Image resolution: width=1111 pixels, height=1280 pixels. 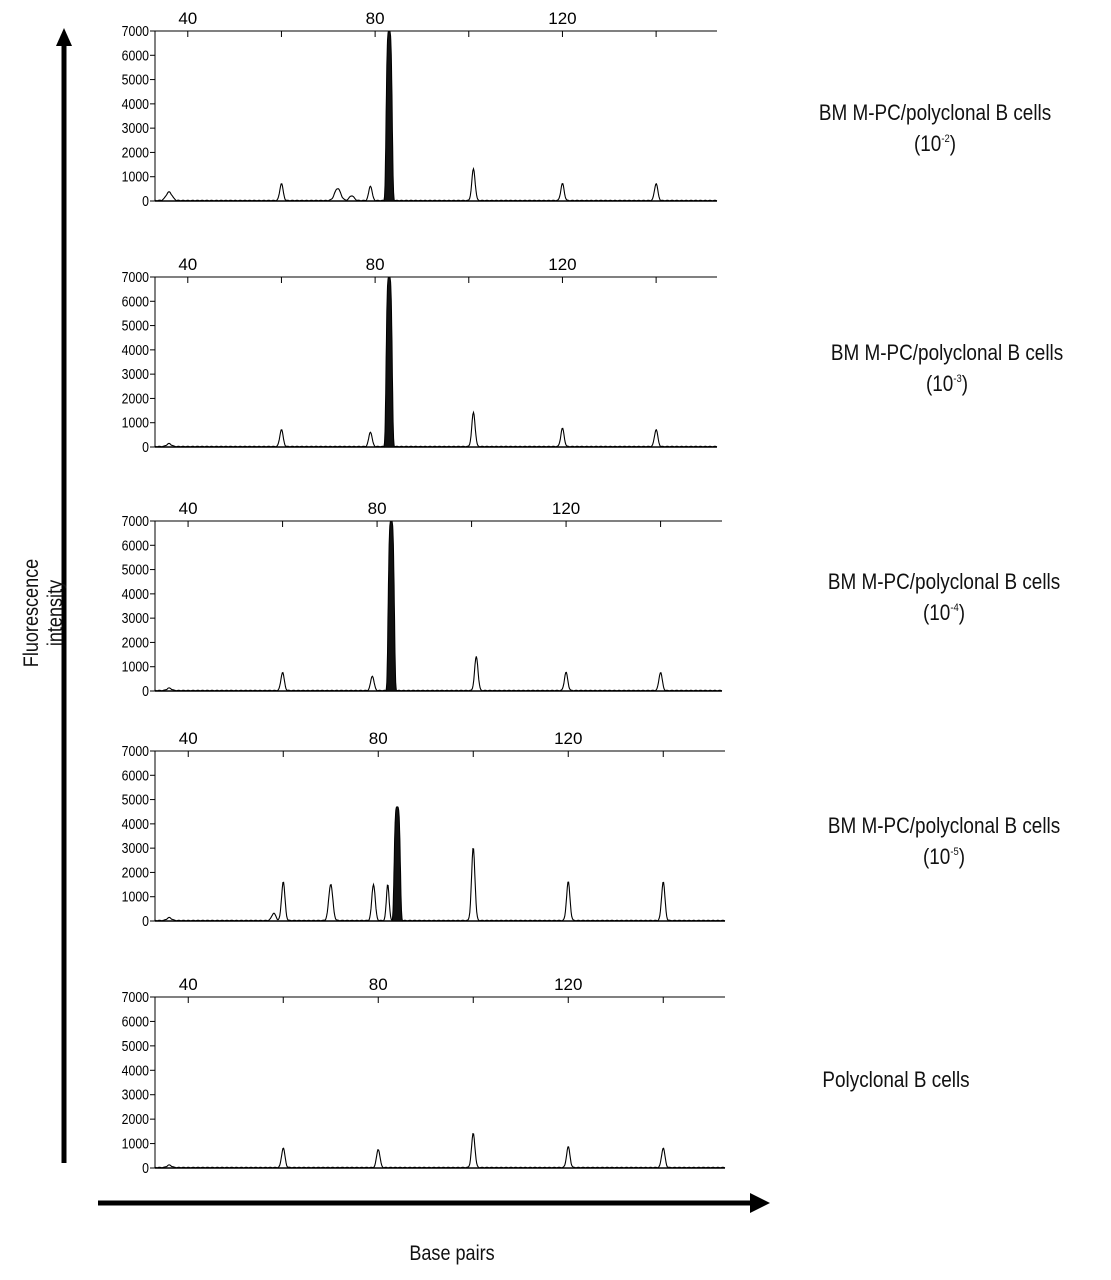 I want to click on panel-5-label-main: Polyclonal B cells, so click(x=896, y=1079).